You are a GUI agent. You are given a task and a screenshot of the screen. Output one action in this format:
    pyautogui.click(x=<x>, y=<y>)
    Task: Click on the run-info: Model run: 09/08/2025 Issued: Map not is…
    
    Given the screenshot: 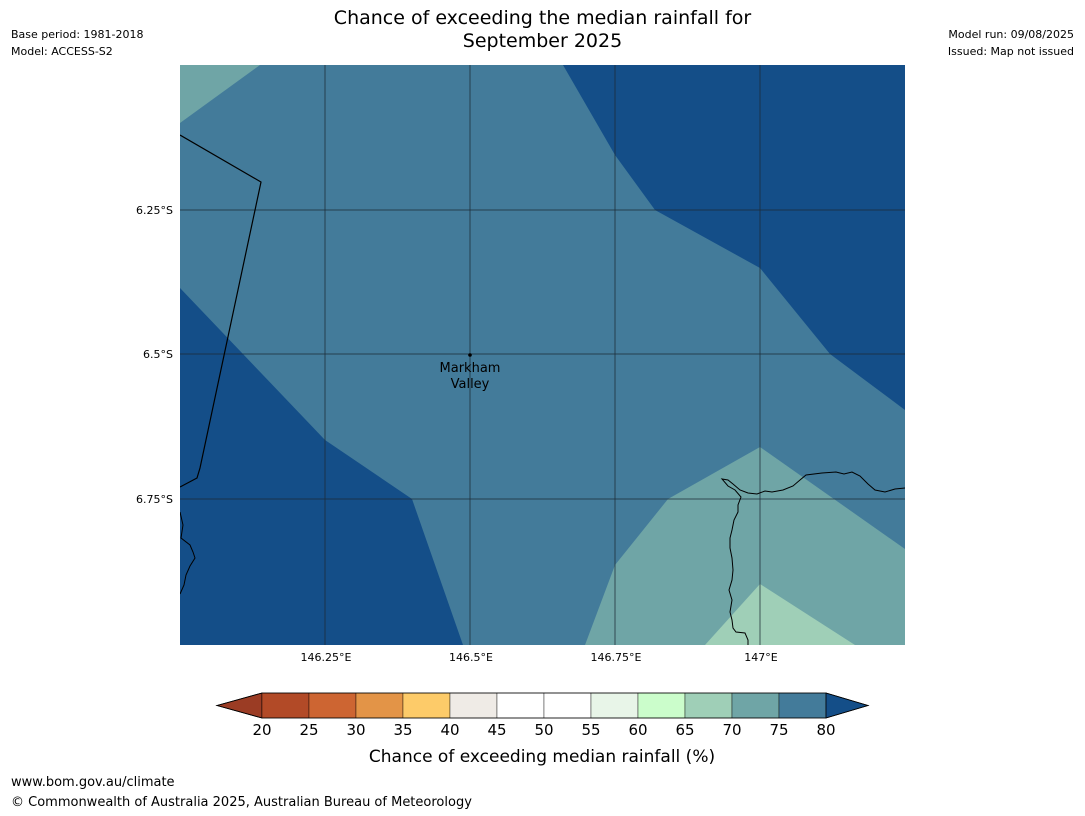 What is the action you would take?
    pyautogui.click(x=1011, y=43)
    